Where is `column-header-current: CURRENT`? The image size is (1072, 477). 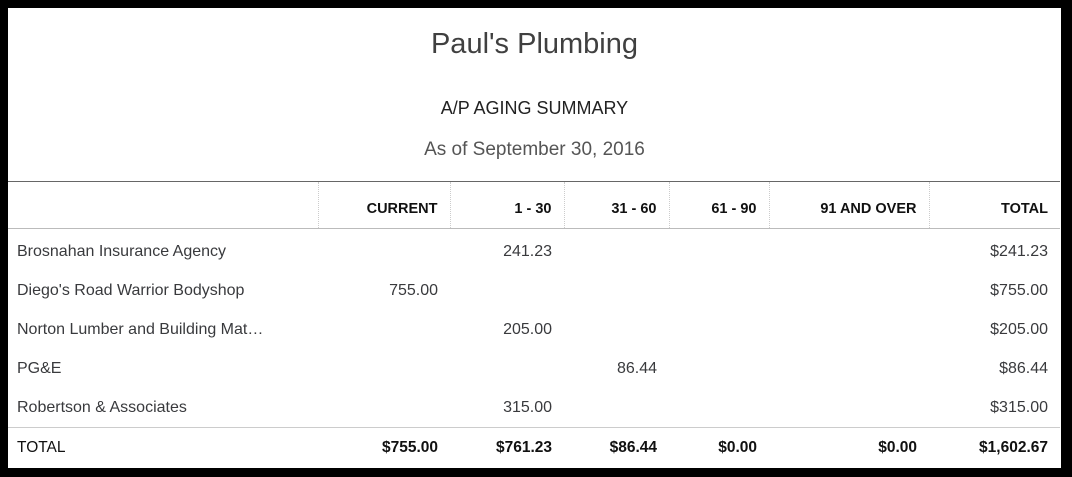 column-header-current: CURRENT is located at coordinates (383, 205).